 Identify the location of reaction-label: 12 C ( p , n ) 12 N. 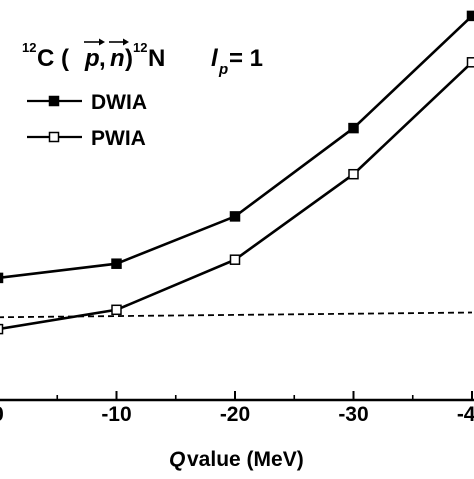
(93, 56).